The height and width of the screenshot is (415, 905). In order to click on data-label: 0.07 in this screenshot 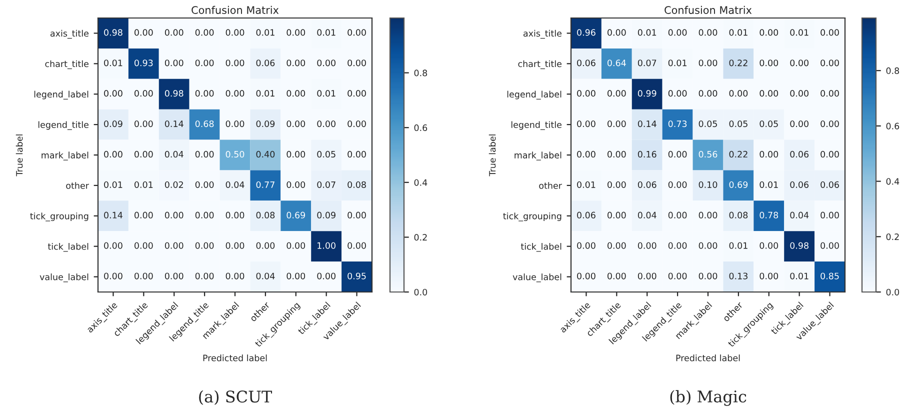, I will do `click(326, 184)`.